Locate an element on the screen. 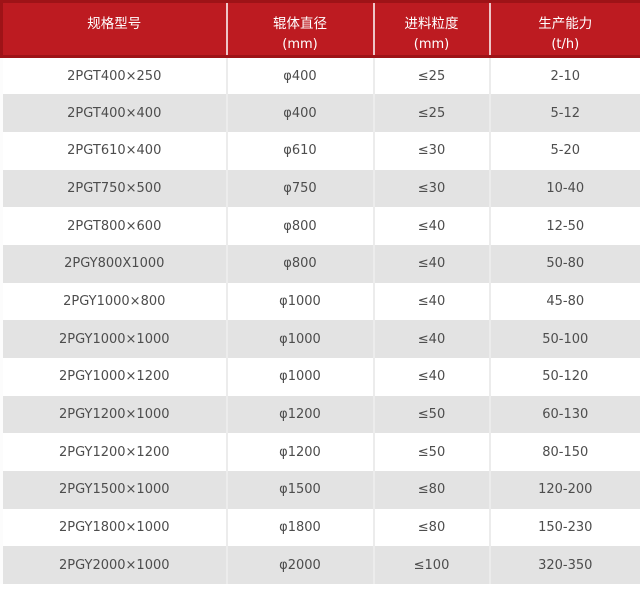 The width and height of the screenshot is (640, 589). table-row: 2PGY1200×1200 φ1200 ≤50 80-150 is located at coordinates (320, 452).